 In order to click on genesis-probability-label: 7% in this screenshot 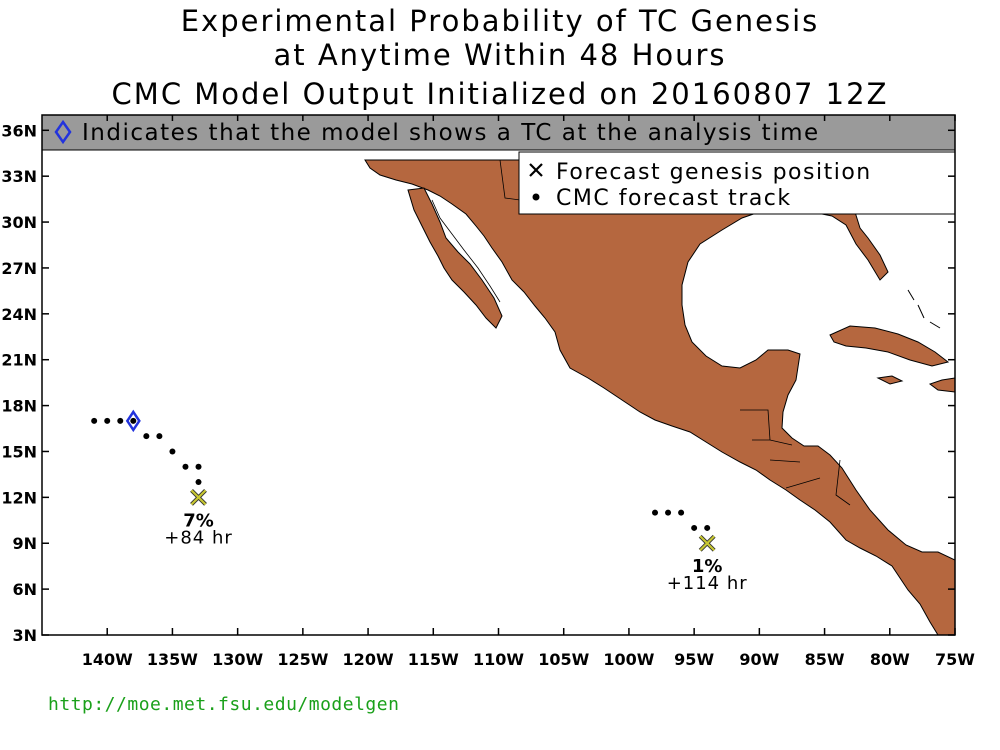, I will do `click(198, 520)`.